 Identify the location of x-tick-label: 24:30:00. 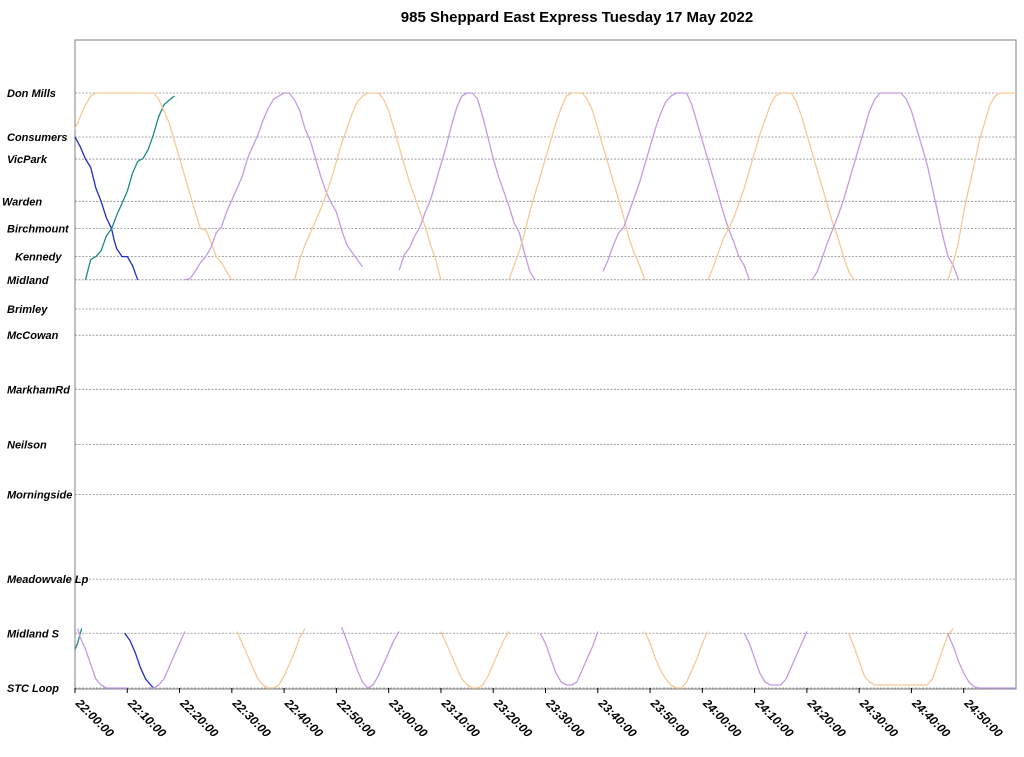
(878, 718).